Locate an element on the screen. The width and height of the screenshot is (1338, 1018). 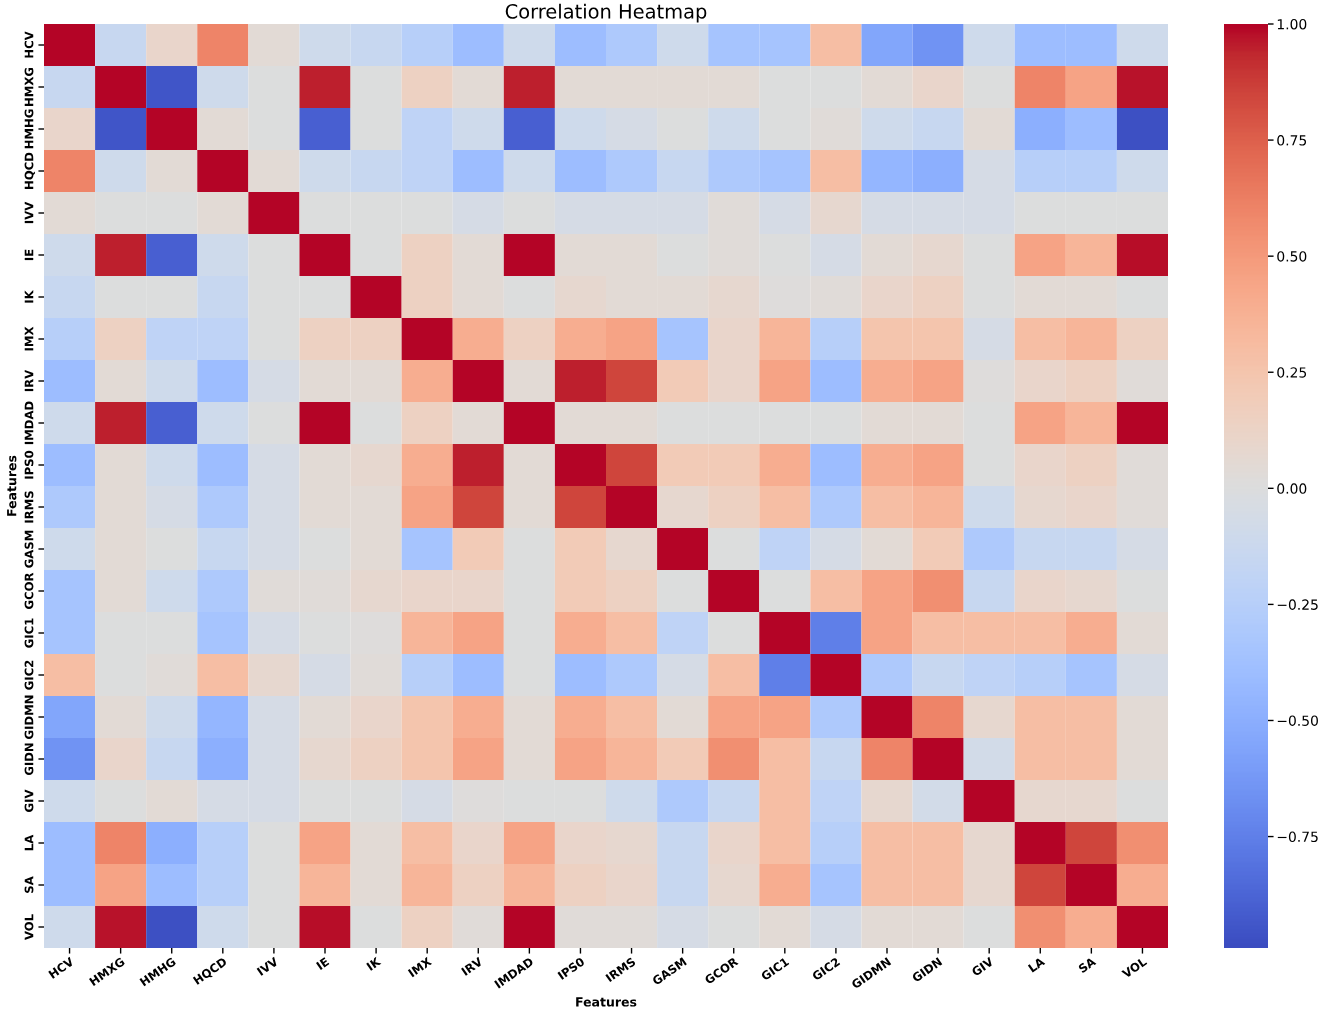
chart-title: Correlation Heatmap is located at coordinates (606, 13).